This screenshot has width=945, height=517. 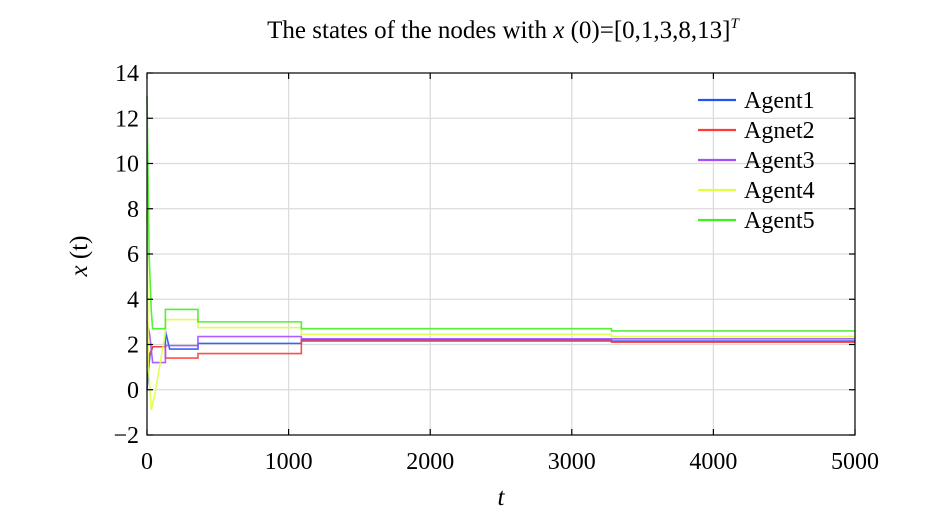 I want to click on chart-title-var: x, so click(x=558, y=30).